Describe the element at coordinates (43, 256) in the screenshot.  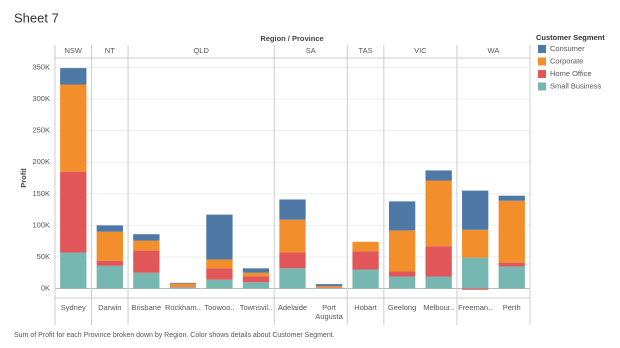
I see `y-tick-label: 50K` at that location.